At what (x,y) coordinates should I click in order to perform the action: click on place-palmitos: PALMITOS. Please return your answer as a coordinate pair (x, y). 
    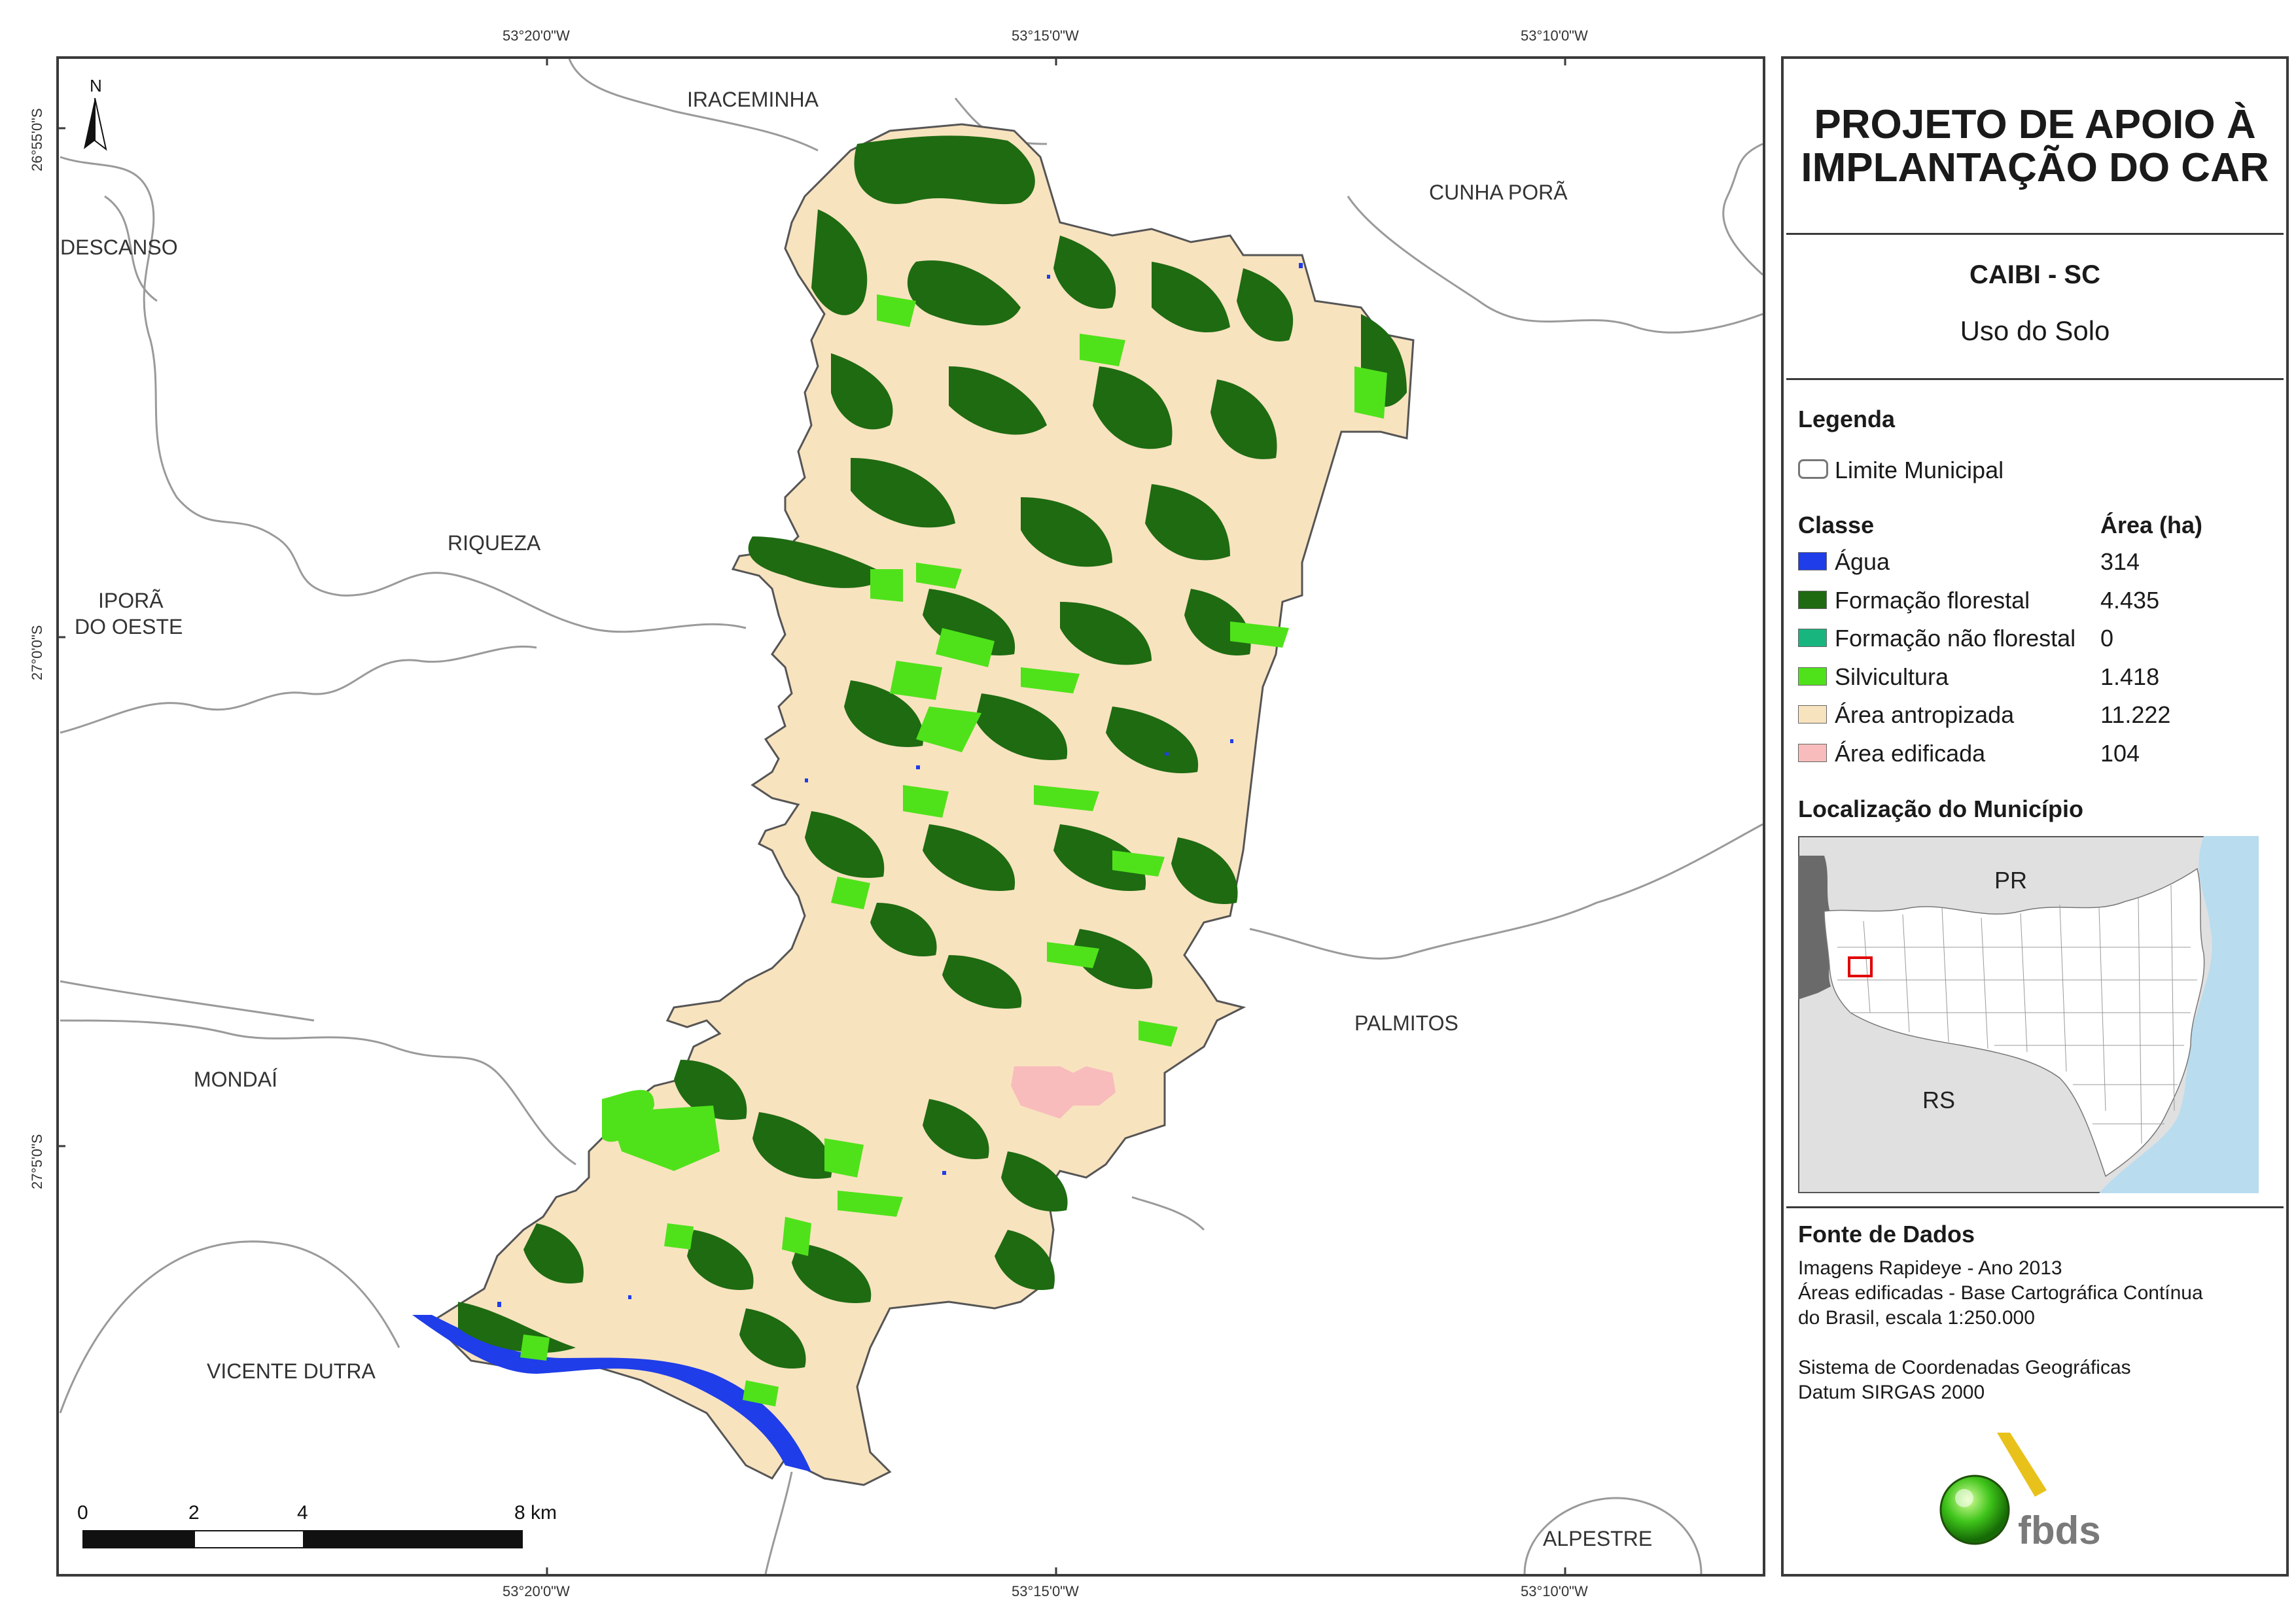
    Looking at the image, I should click on (1406, 1023).